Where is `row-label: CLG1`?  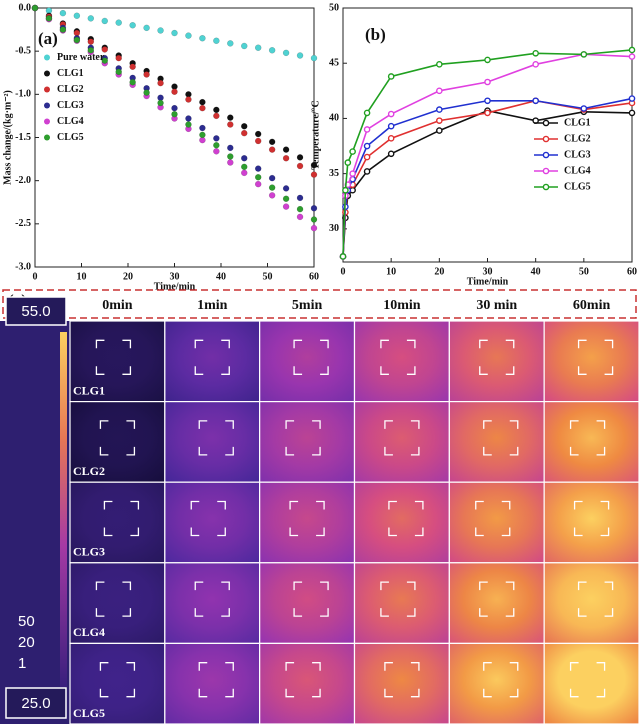 row-label: CLG1 is located at coordinates (89, 390).